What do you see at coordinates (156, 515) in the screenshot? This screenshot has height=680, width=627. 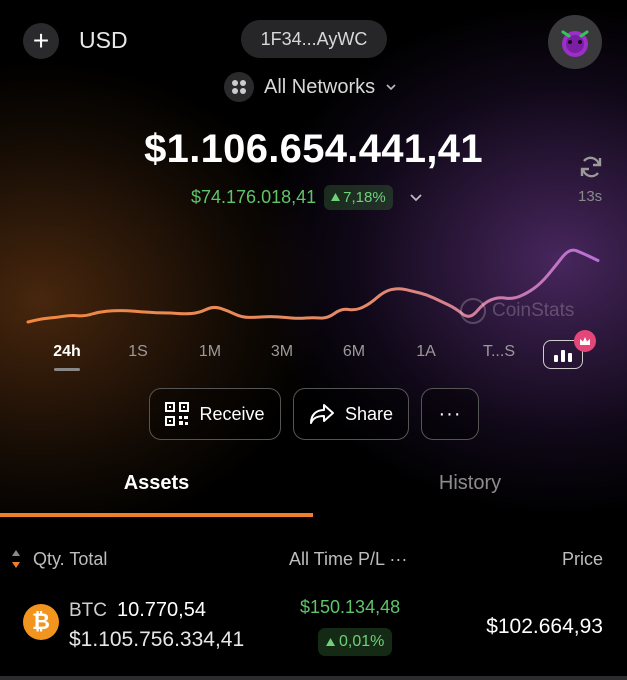 I see `tab-active-indicator` at bounding box center [156, 515].